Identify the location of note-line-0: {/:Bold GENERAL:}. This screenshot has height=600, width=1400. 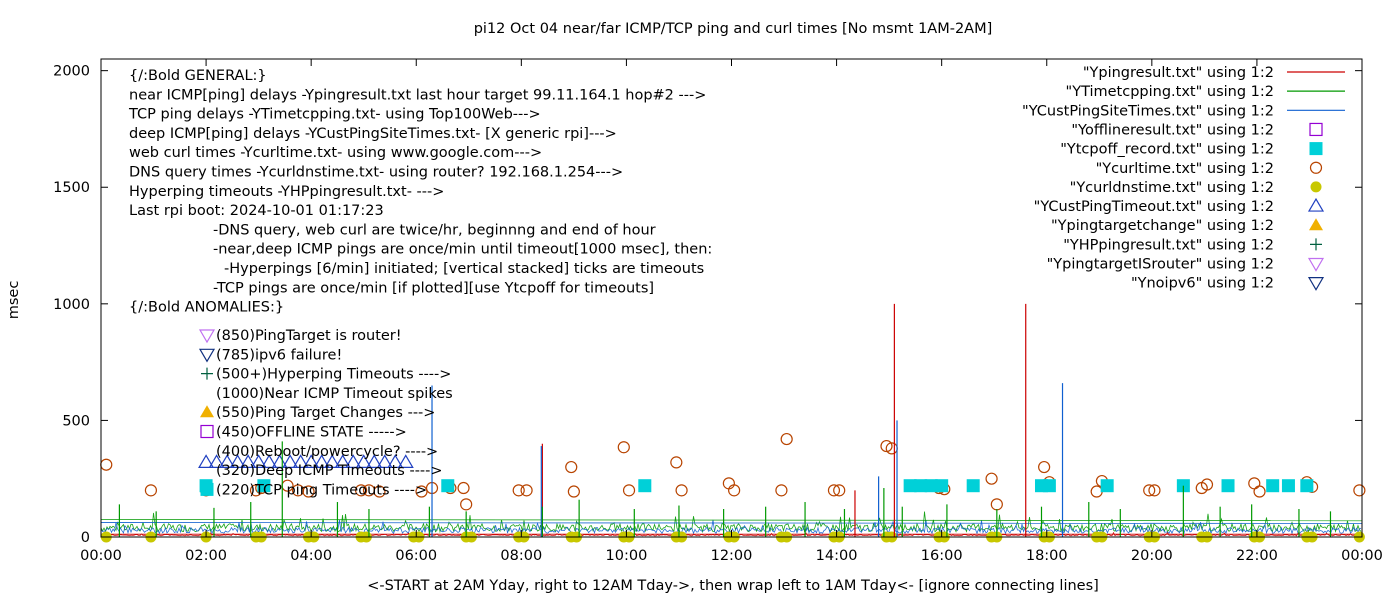
(198, 76).